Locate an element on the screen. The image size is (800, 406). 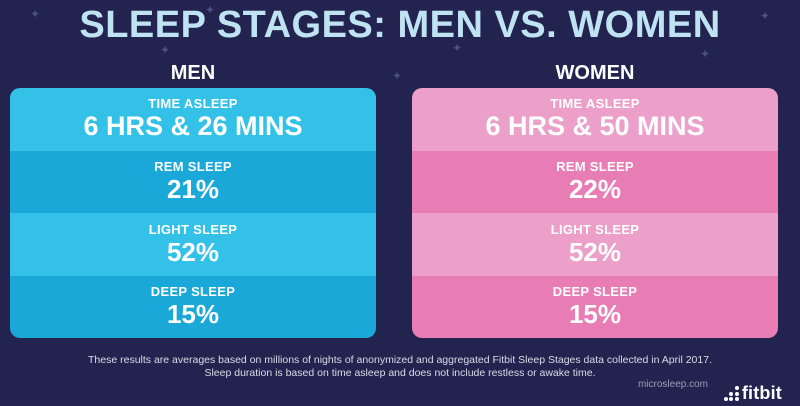
men-rem-sleep-row: REM SLEEP 21% is located at coordinates (193, 182).